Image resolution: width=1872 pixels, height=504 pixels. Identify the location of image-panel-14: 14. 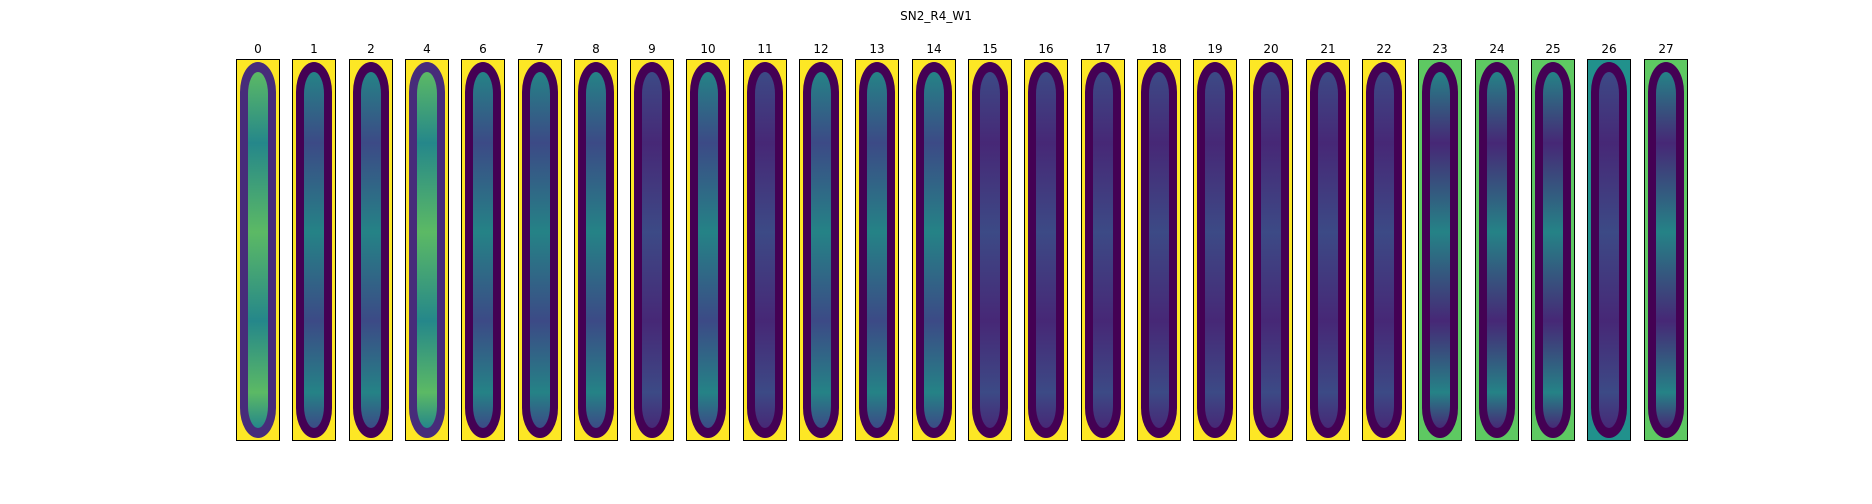
(934, 241).